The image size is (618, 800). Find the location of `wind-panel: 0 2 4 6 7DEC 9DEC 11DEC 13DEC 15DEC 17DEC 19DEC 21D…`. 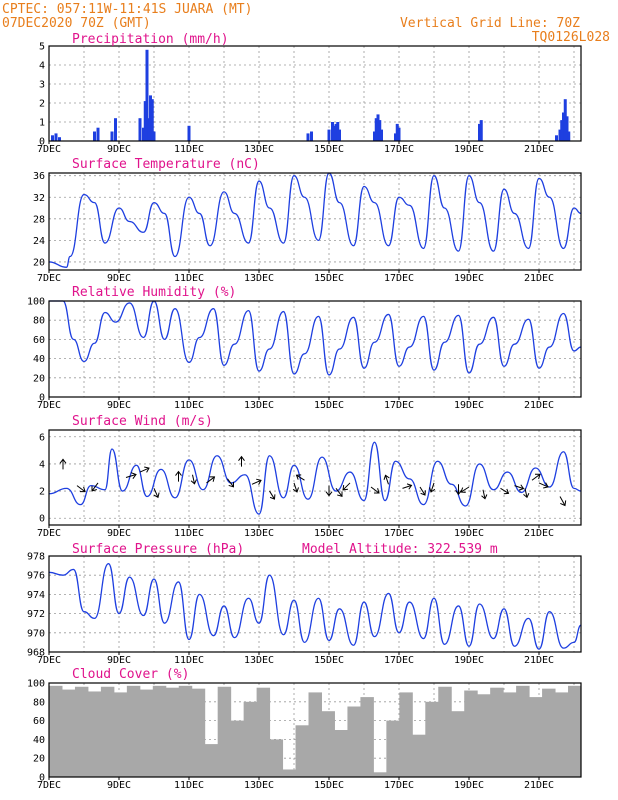

wind-panel: 0 2 4 6 7DEC 9DEC 11DEC 13DEC 15DEC 17DEC 19DEC 21D… is located at coordinates (309, 476).